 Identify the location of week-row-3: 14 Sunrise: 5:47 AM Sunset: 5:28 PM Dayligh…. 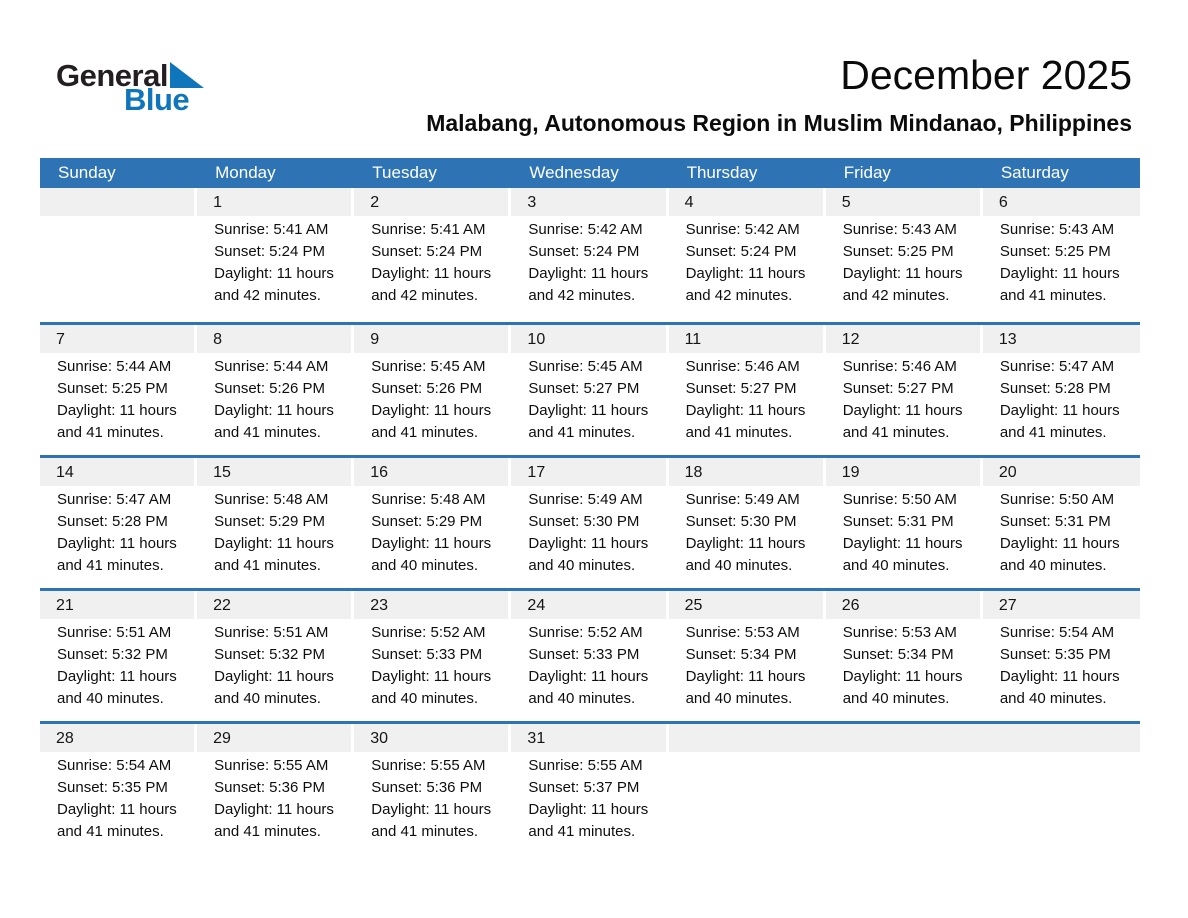
(590, 521).